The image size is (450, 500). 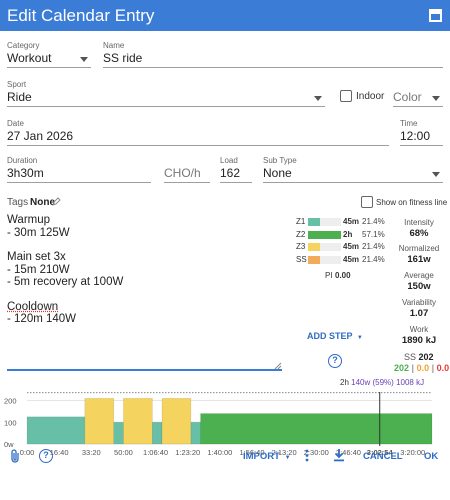 I want to click on stat-normalized: Normalized 161w, so click(x=419, y=254).